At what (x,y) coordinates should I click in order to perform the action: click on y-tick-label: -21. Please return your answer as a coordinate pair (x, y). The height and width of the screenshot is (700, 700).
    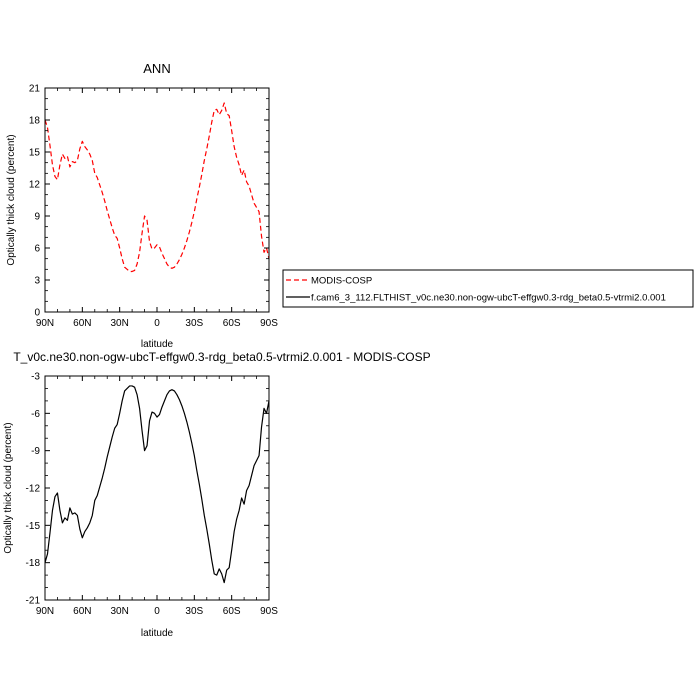
    Looking at the image, I should click on (33, 601).